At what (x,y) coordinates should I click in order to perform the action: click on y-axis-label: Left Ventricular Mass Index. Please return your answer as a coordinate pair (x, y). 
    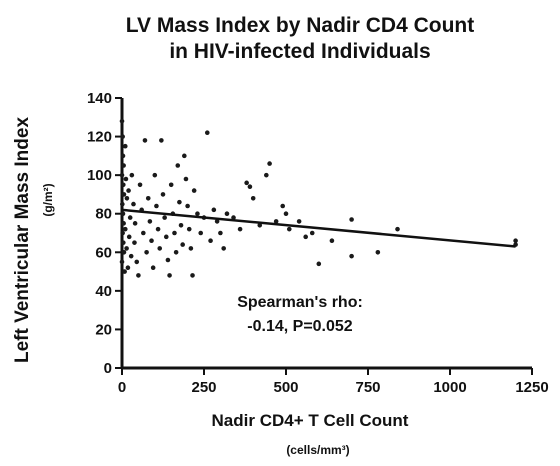
    Looking at the image, I should click on (22, 240).